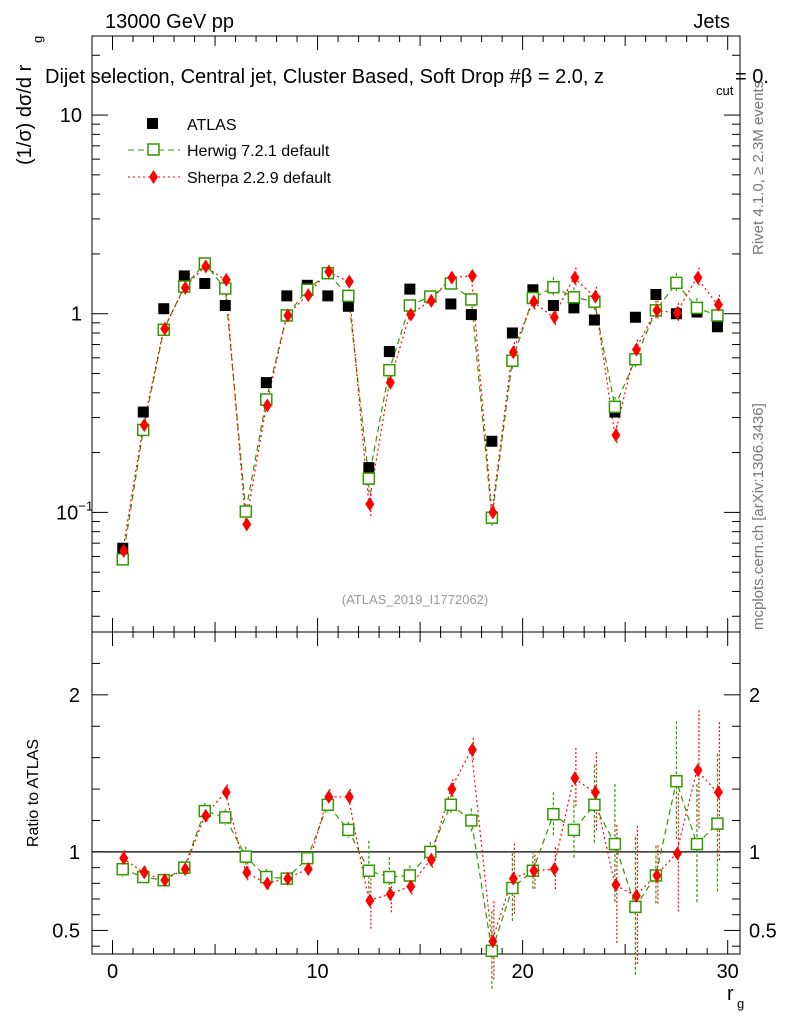  I want to click on y-tick-label-ratio-left: 2, so click(74, 696).